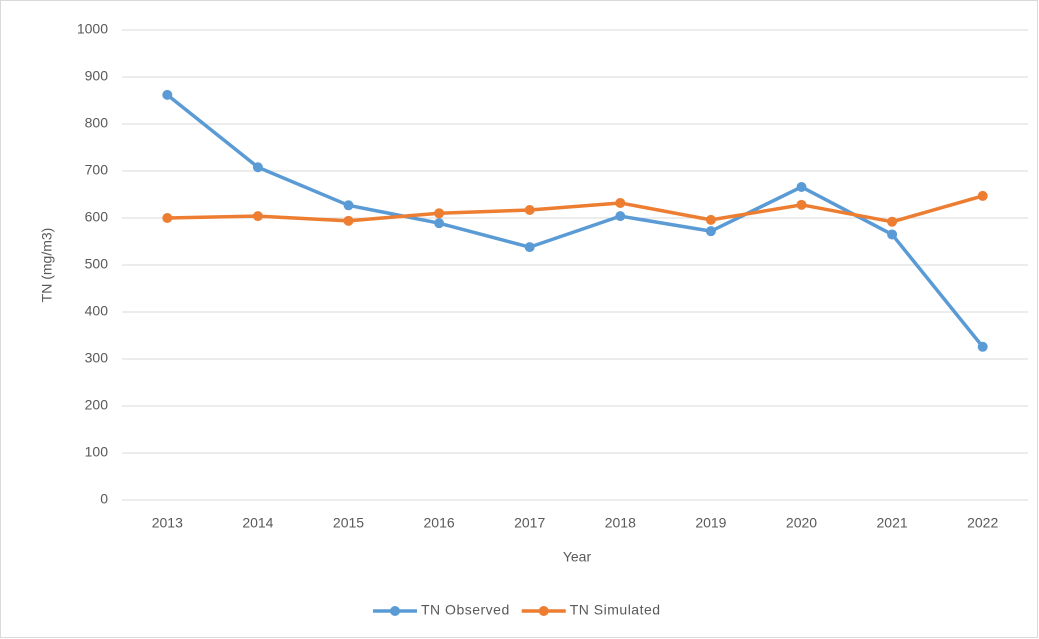 This screenshot has width=1039, height=639. I want to click on x-tick-label: 2018, so click(620, 523).